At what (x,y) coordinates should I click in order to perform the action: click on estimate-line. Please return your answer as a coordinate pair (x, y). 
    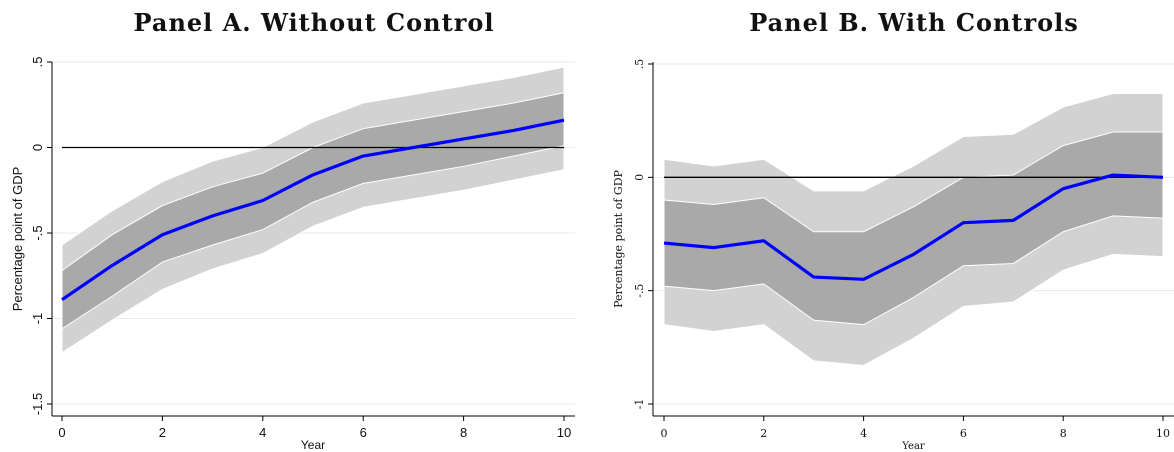
    Looking at the image, I should click on (913, 227).